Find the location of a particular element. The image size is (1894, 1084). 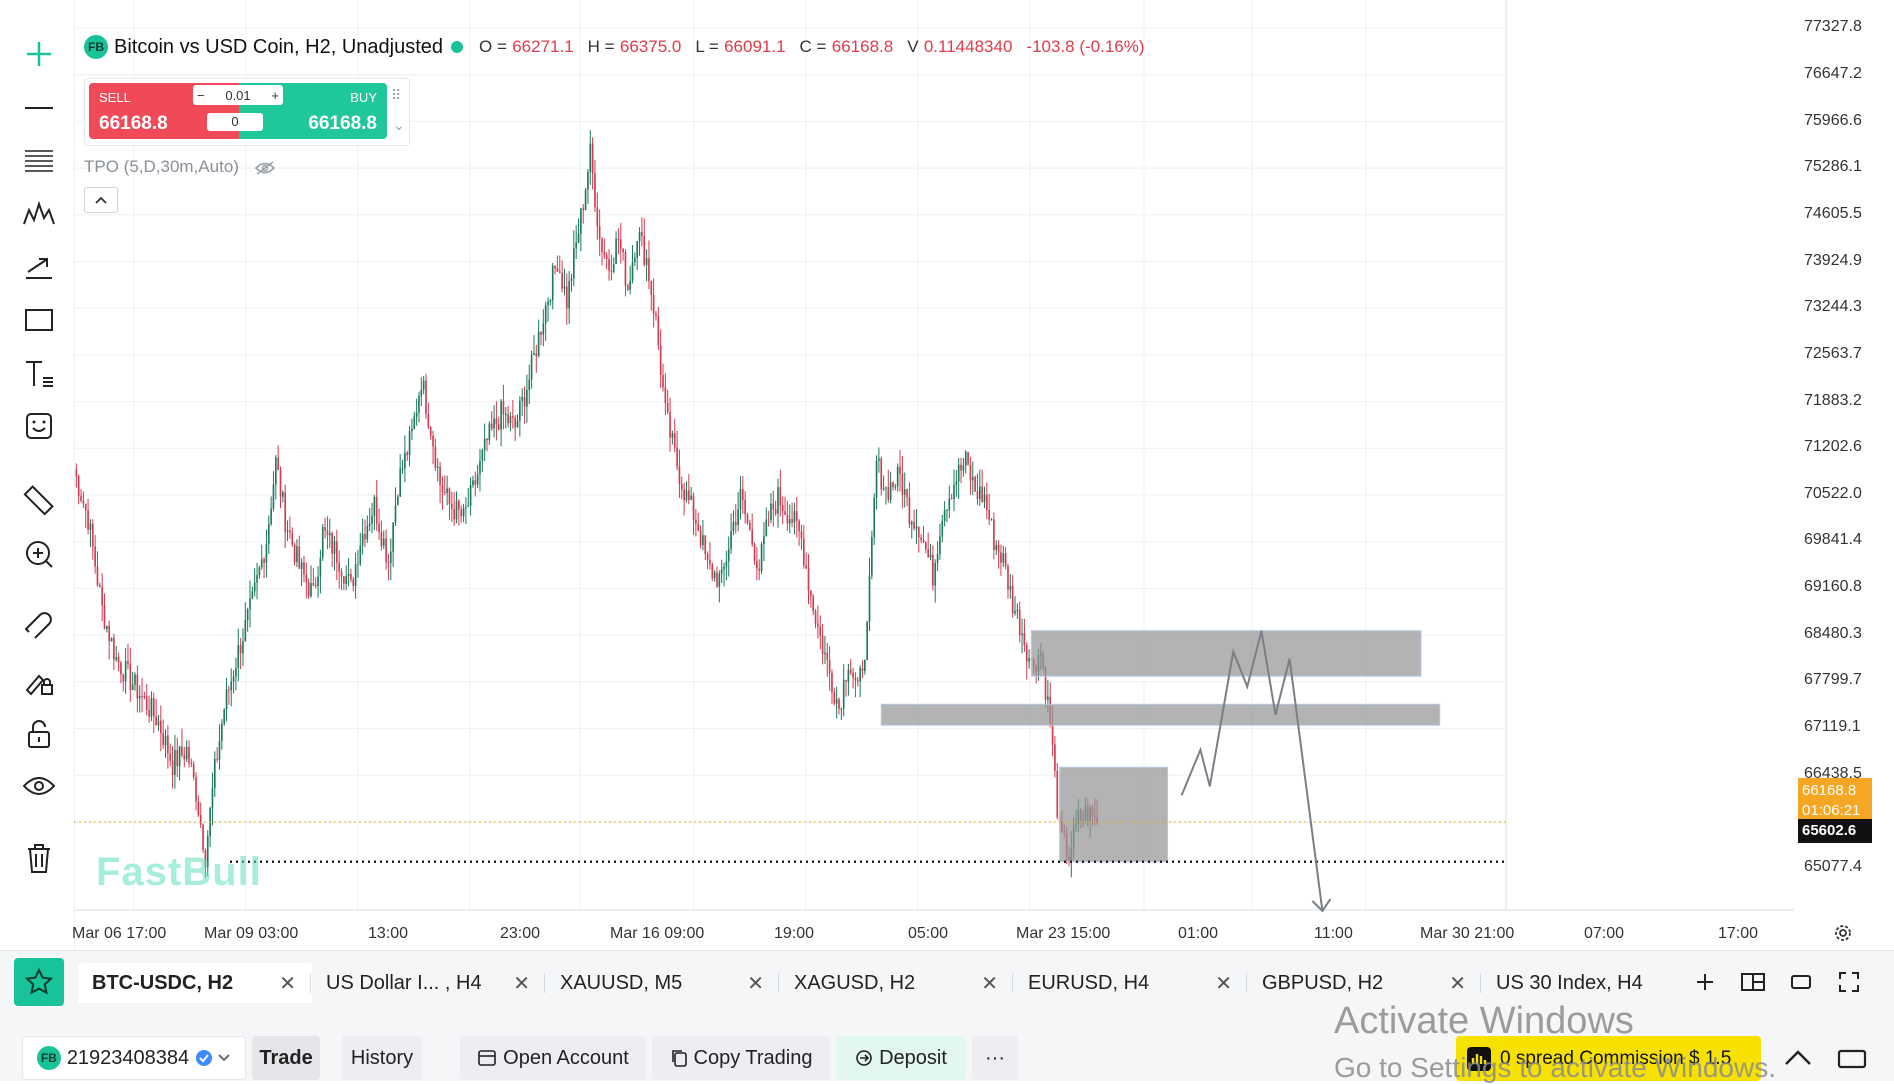

chevron-down-icon: ⌄ is located at coordinates (399, 125).